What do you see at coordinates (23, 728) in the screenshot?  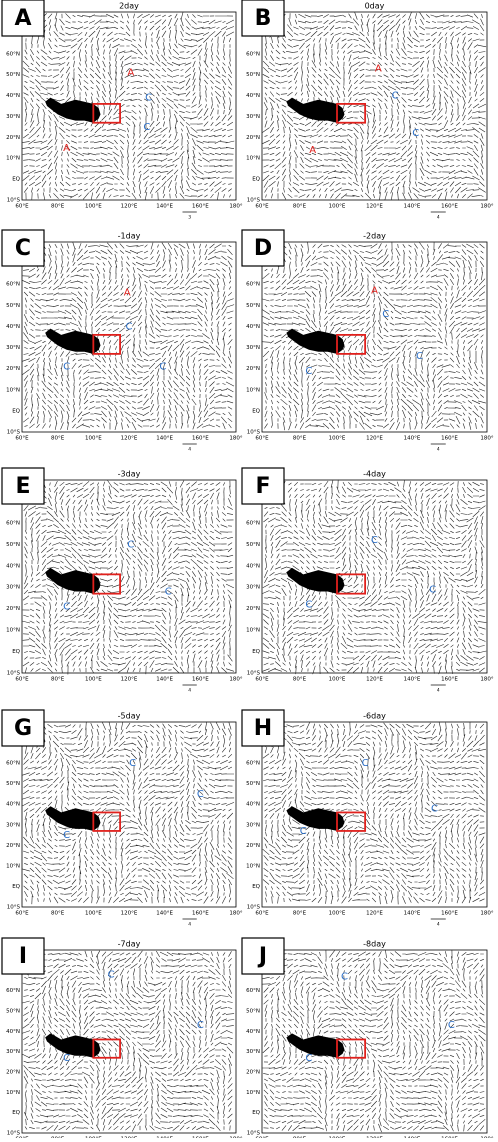 I see `panel-letter: G` at bounding box center [23, 728].